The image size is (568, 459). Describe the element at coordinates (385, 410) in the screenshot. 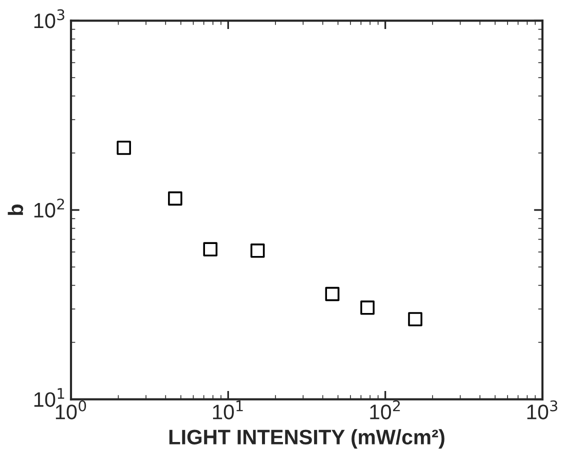

I see `x-tick-label: 10$^{2}$` at that location.